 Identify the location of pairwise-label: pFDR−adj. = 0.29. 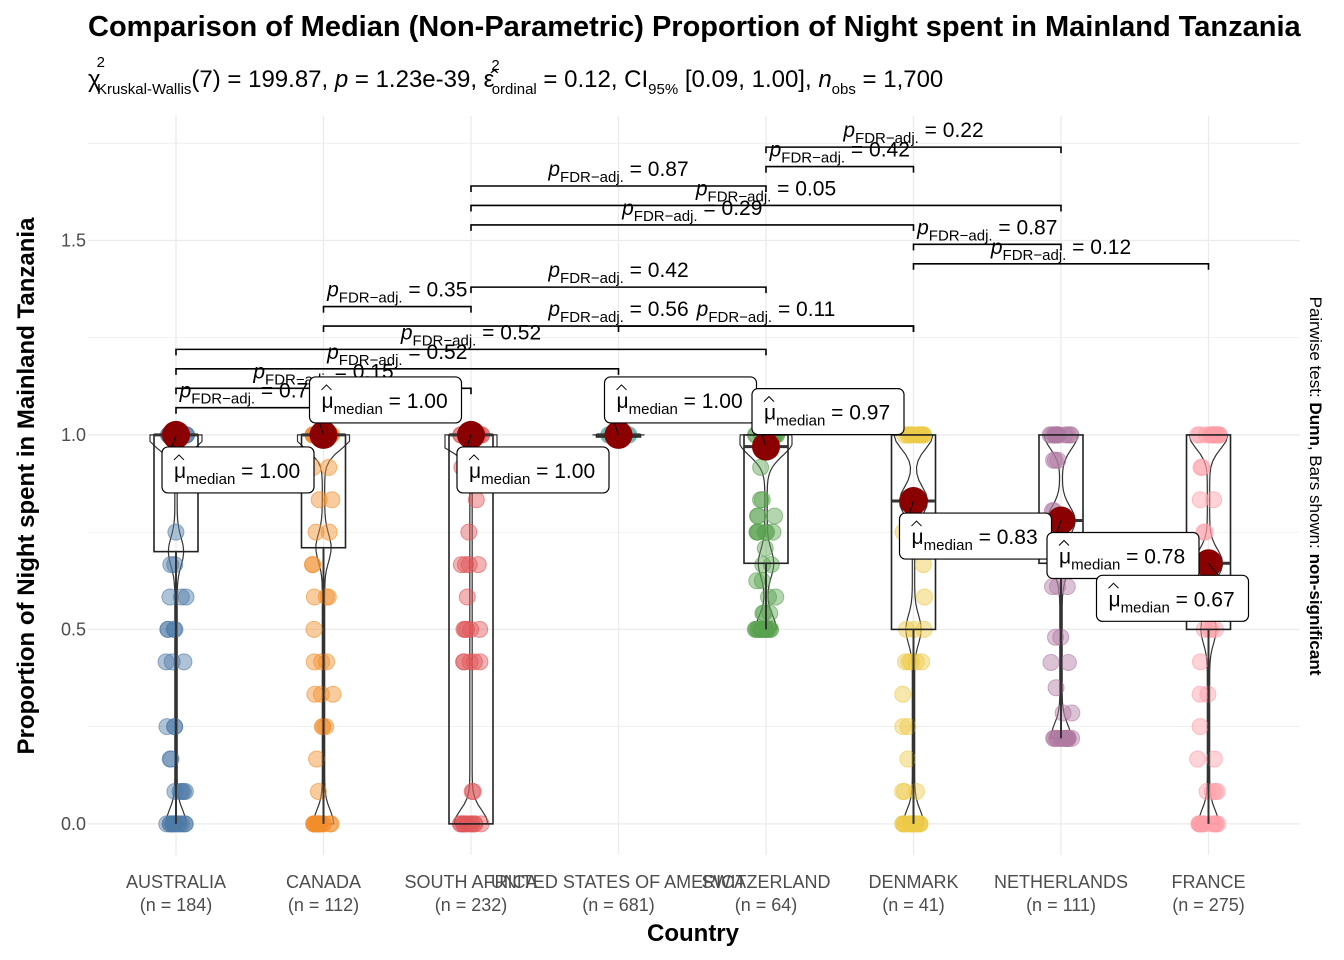
(691, 211).